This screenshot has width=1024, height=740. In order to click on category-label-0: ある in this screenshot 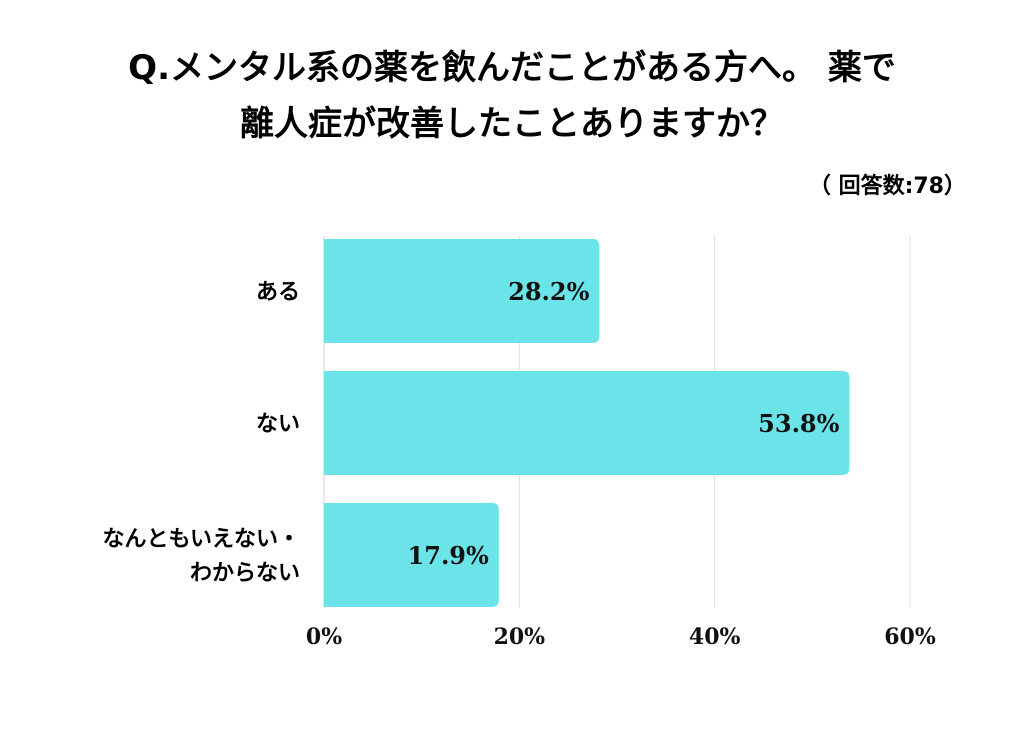, I will do `click(278, 292)`.